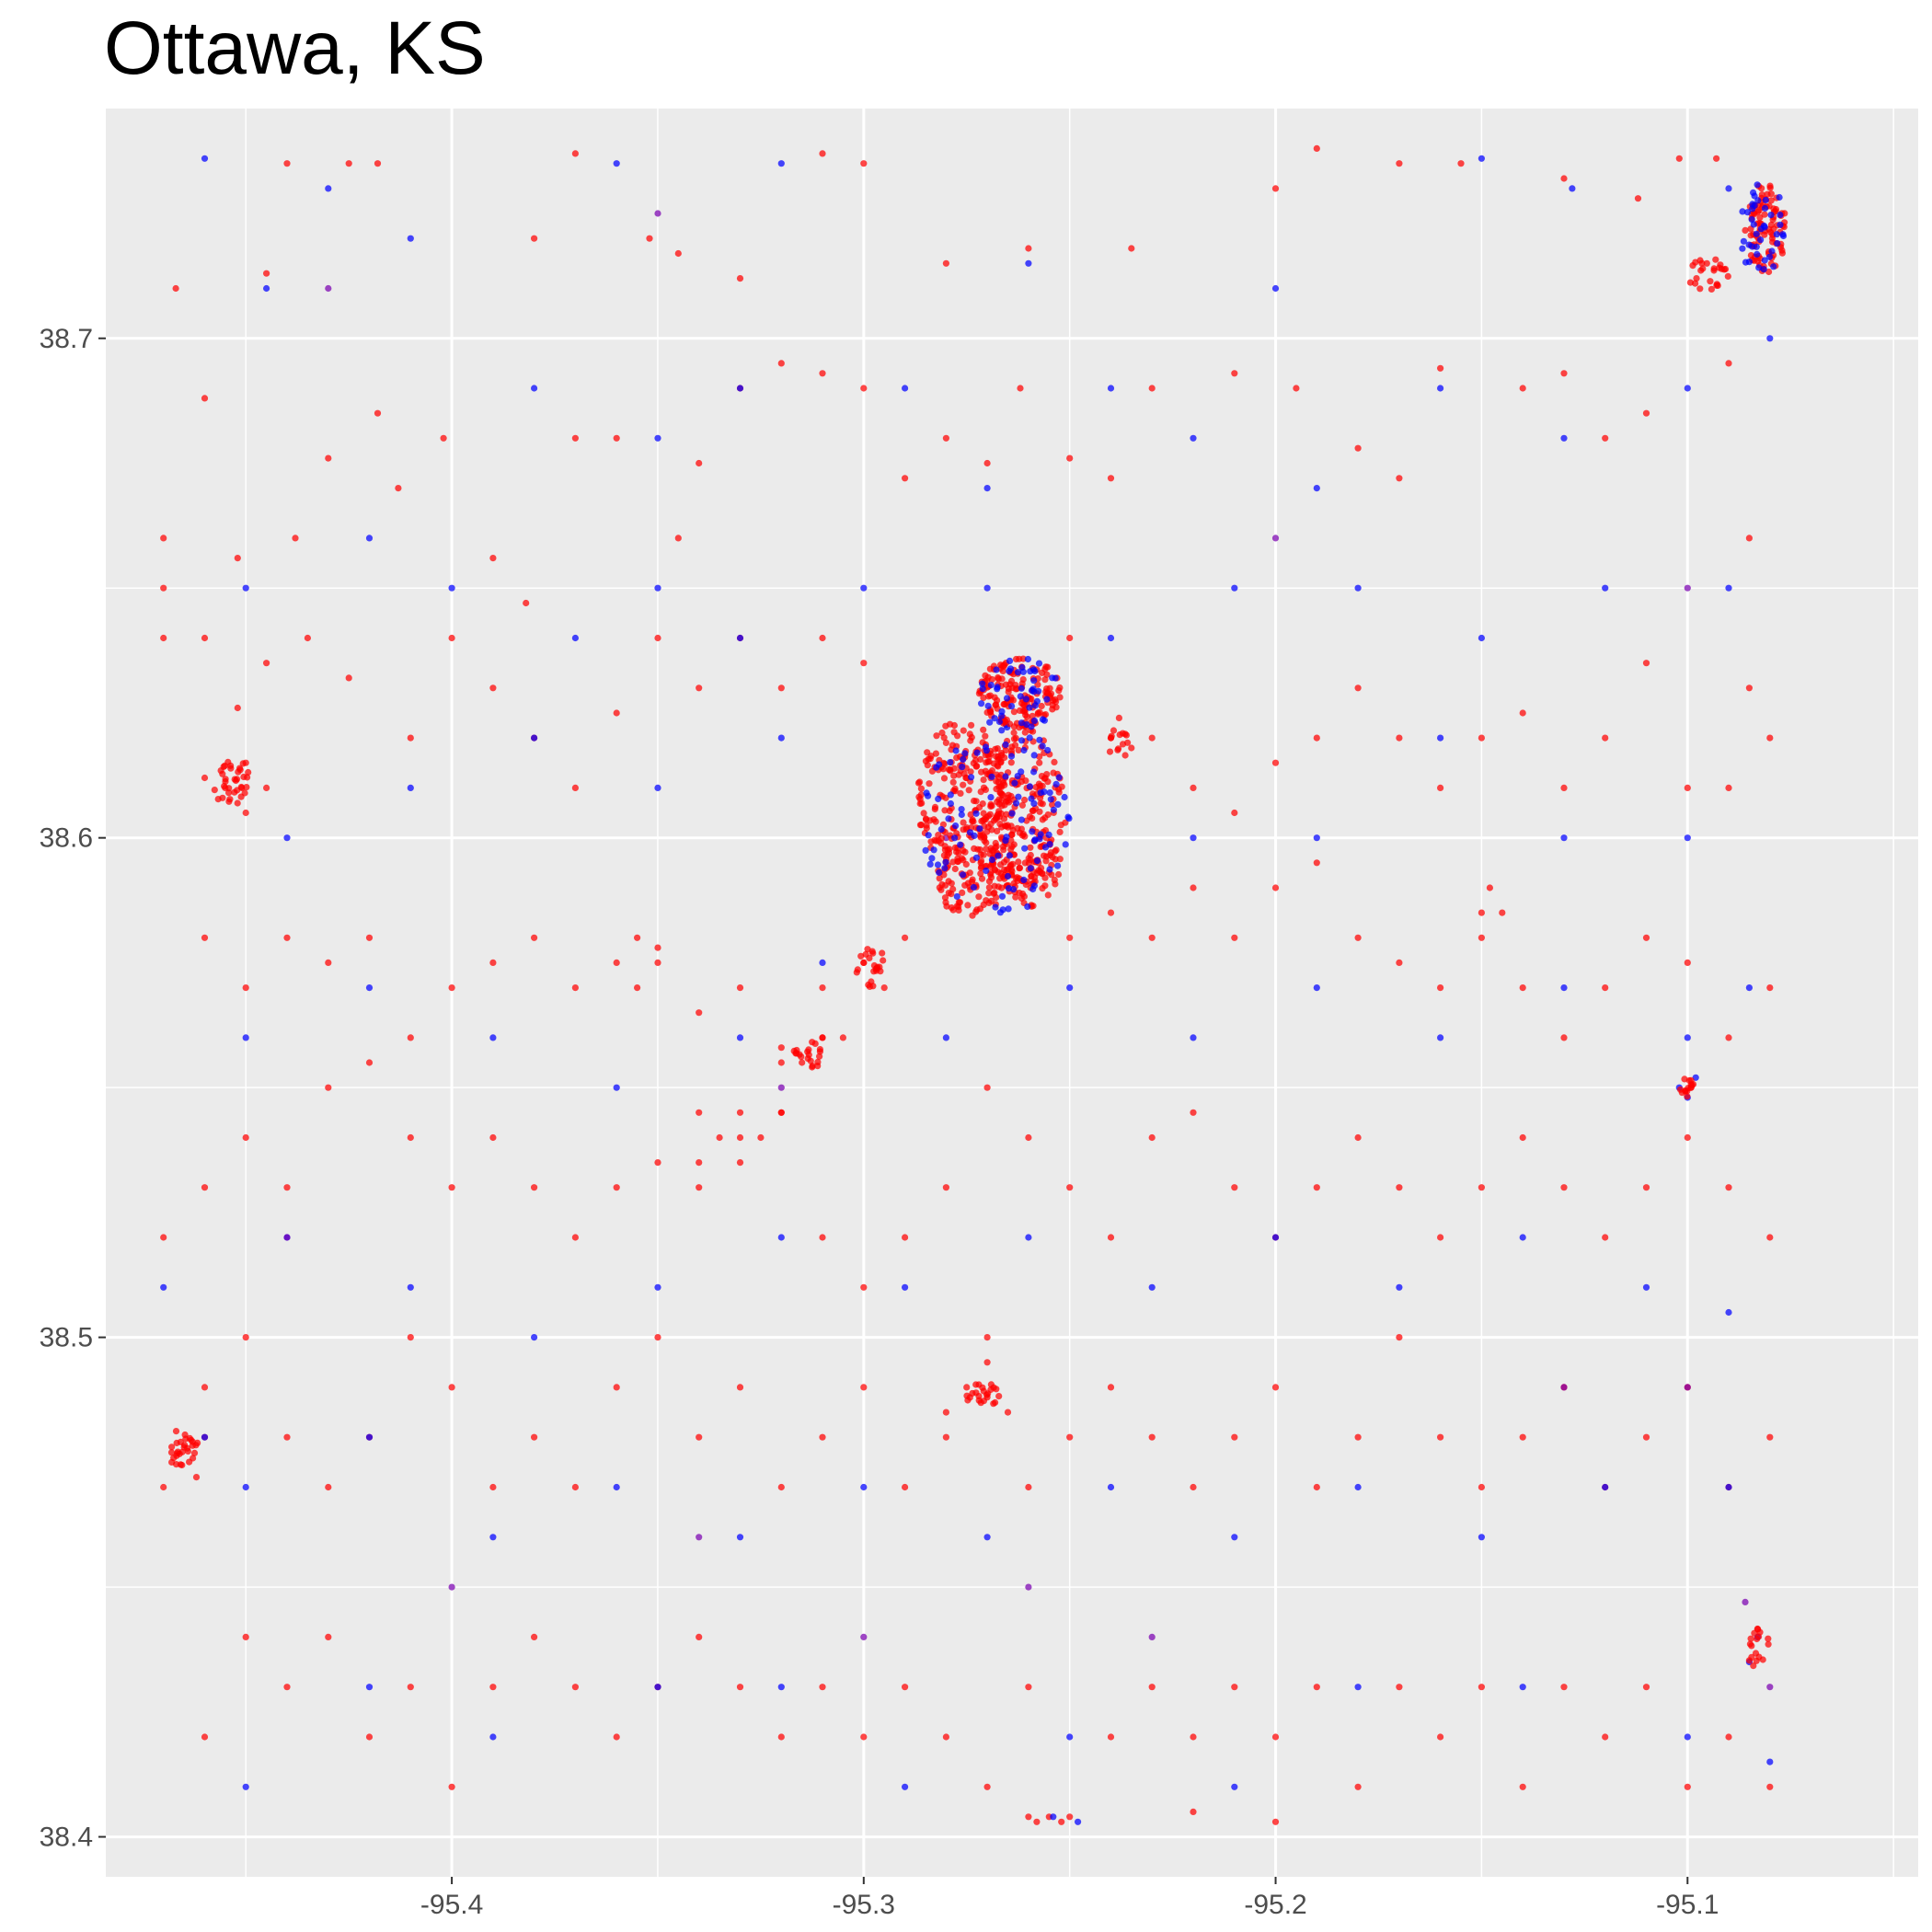  Describe the element at coordinates (66, 1838) in the screenshot. I see `y-tick-label: 38.4` at that location.